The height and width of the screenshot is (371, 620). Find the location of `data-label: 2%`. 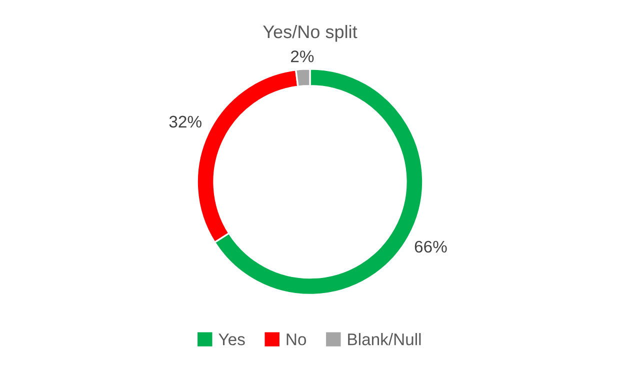

data-label: 2% is located at coordinates (302, 56).